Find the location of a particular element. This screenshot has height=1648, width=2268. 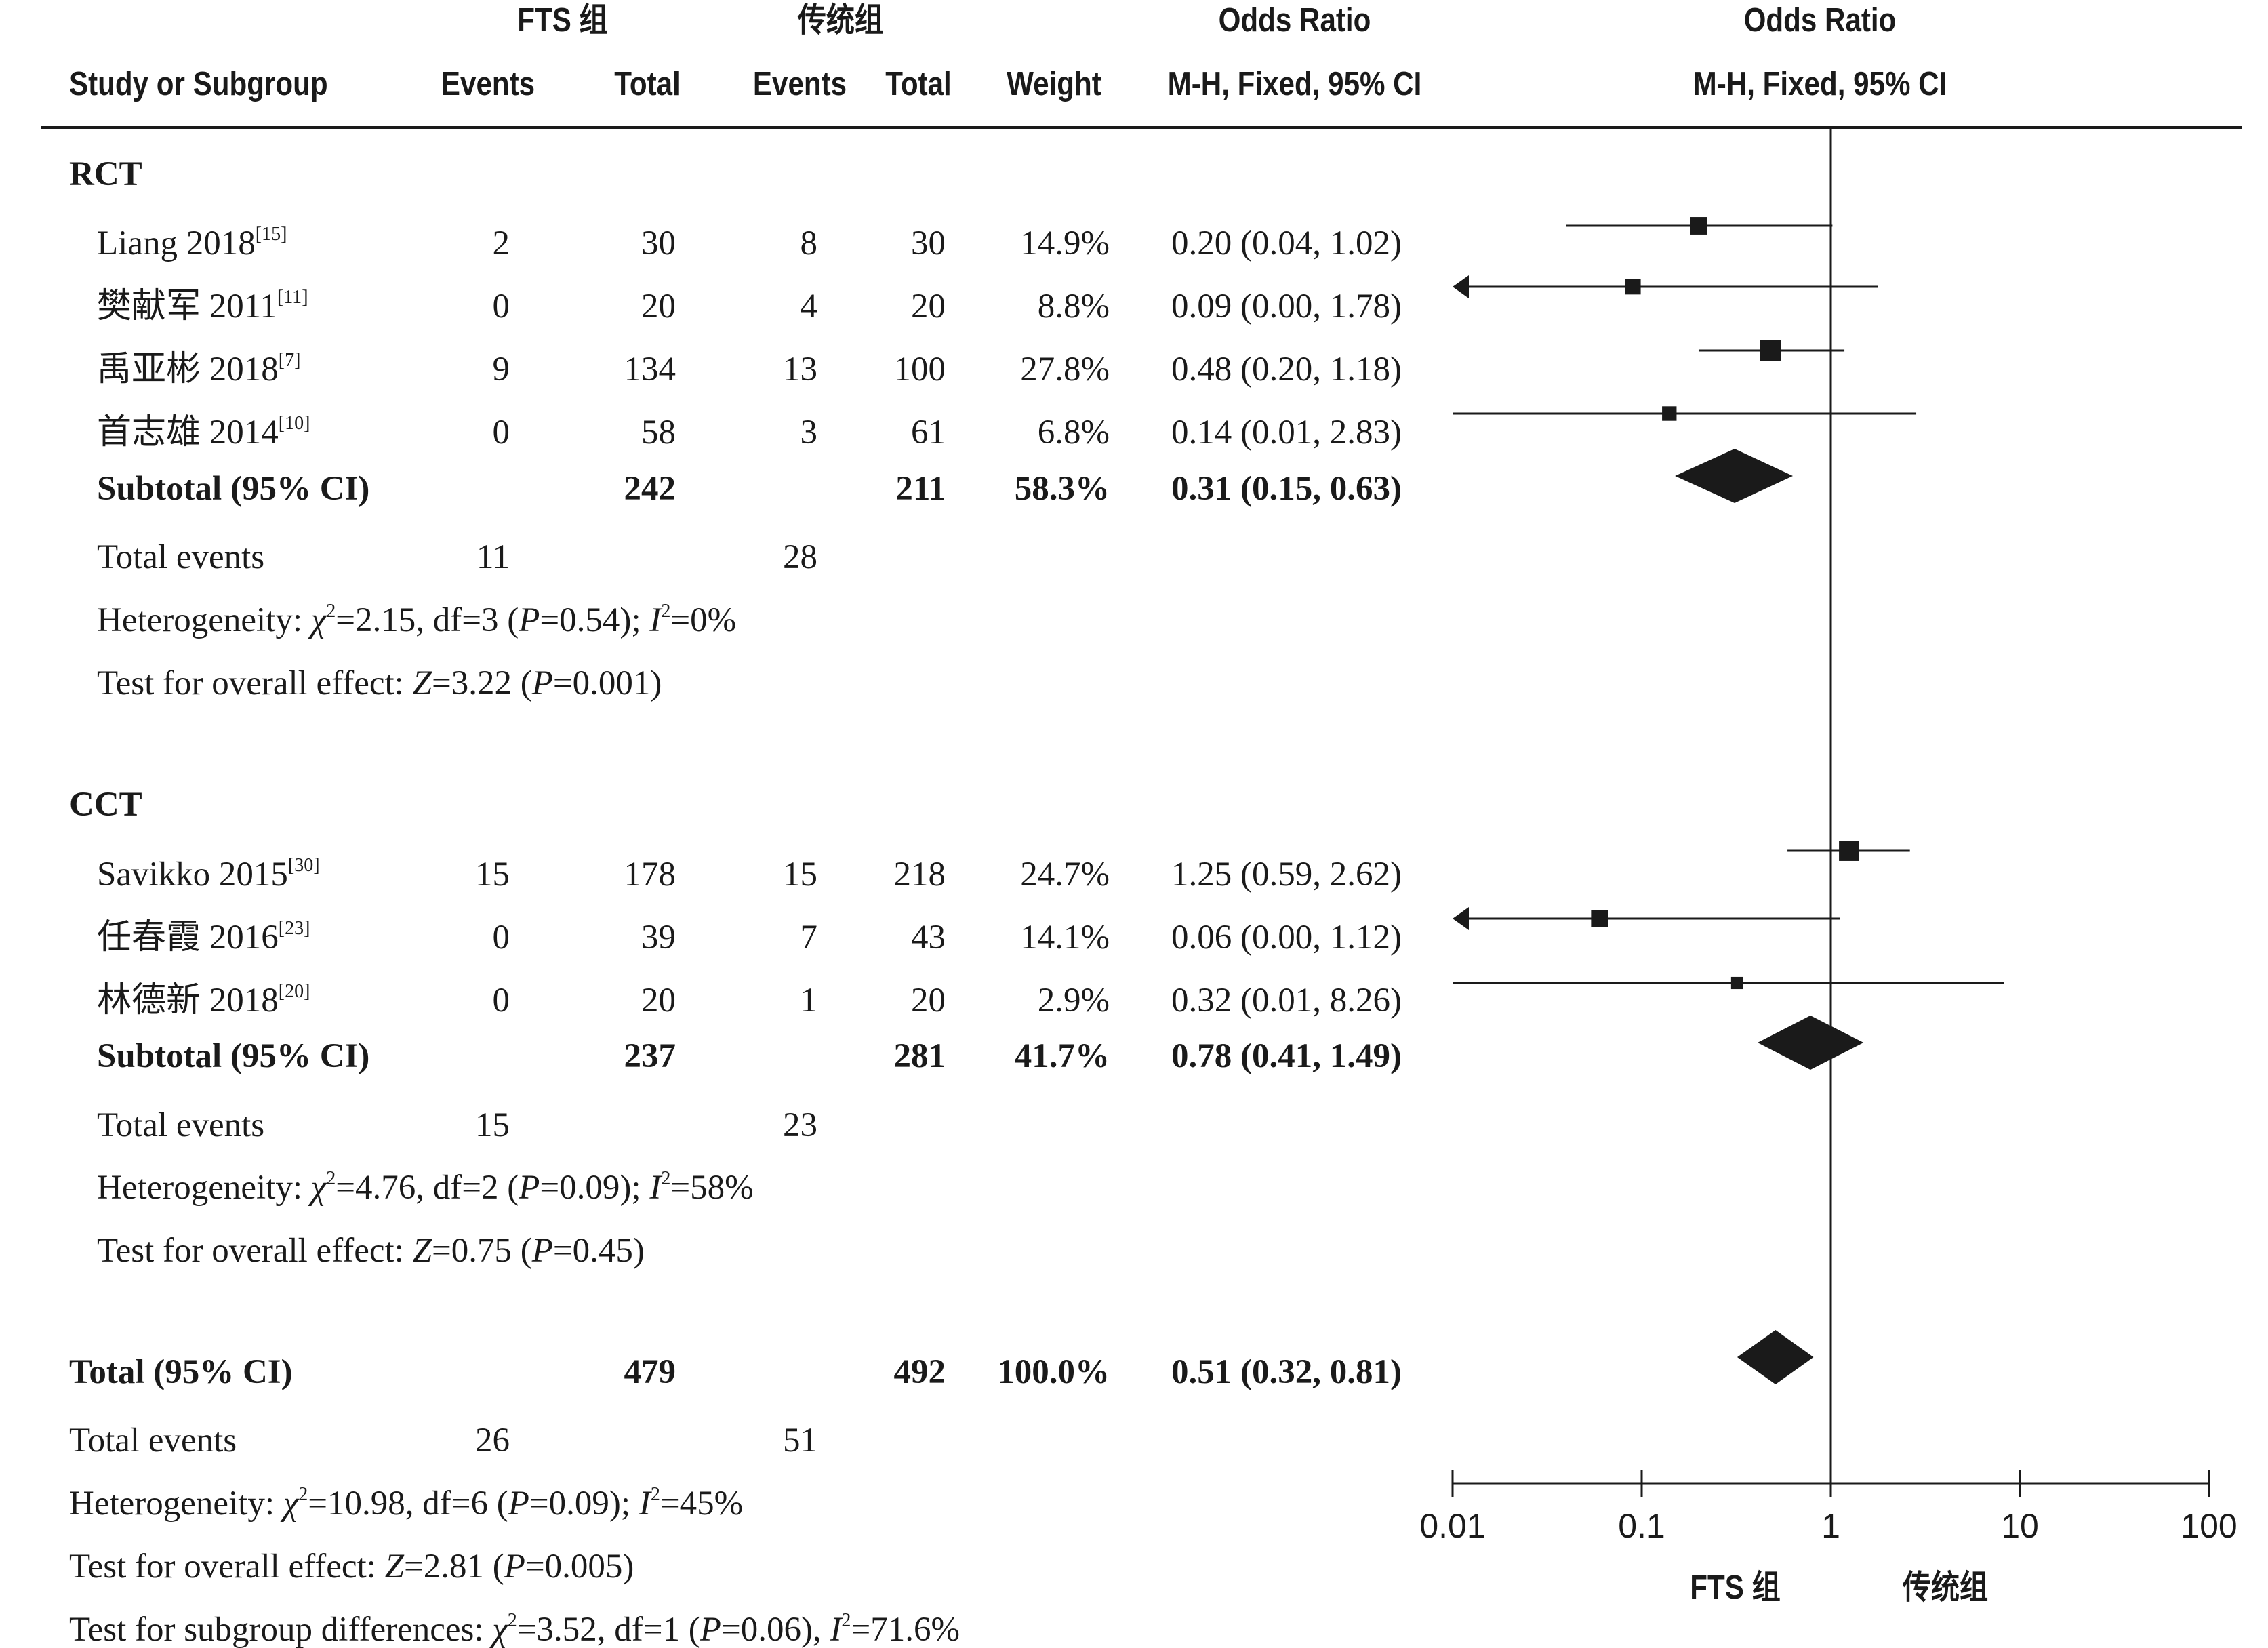

weight-cell: 14.9% is located at coordinates (1065, 243).